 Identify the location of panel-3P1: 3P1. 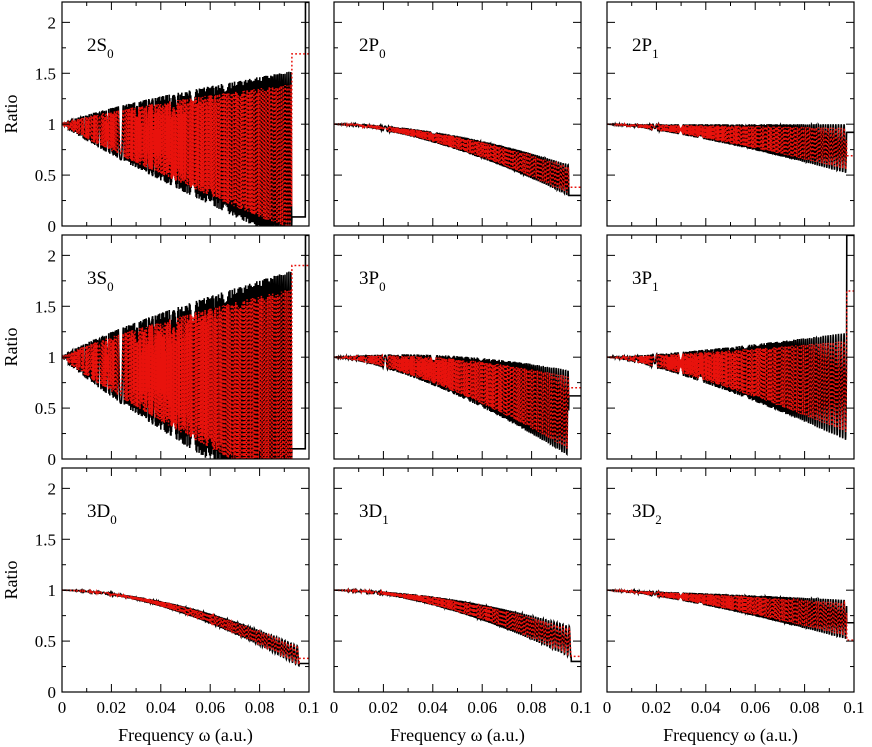
(730, 347).